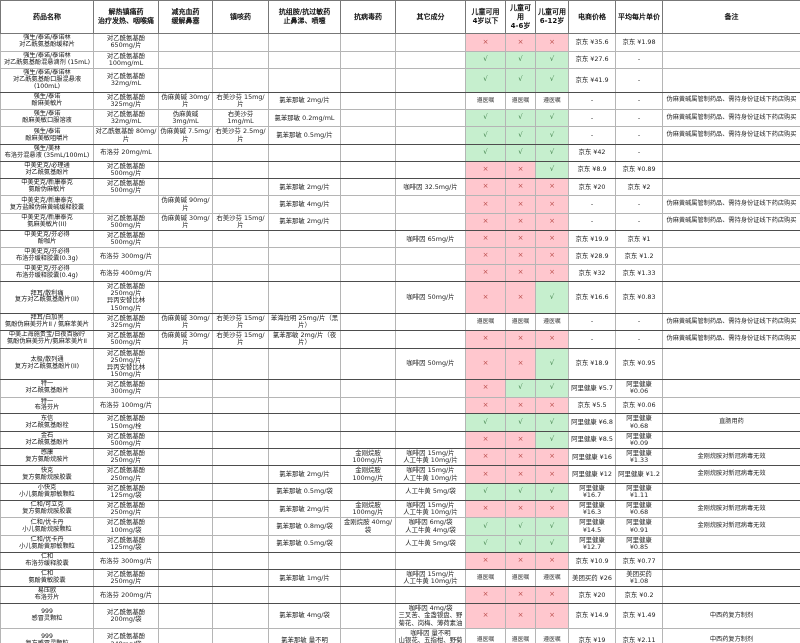  Describe the element at coordinates (126, 42) in the screenshot. I see `cell-antipyretic: 对乙酰氨基酚 650mg/片` at that location.